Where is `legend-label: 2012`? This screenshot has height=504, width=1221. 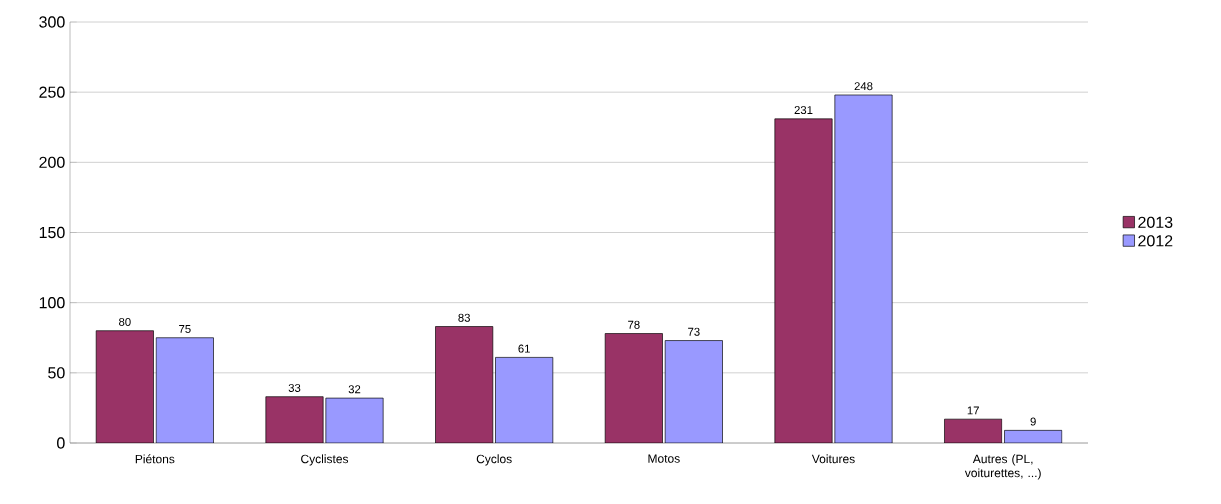
legend-label: 2012 is located at coordinates (1155, 241).